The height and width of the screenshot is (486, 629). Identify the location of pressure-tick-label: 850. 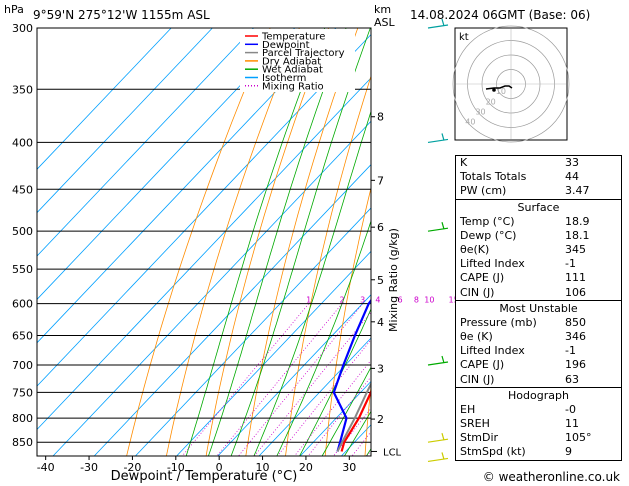
(22, 442).